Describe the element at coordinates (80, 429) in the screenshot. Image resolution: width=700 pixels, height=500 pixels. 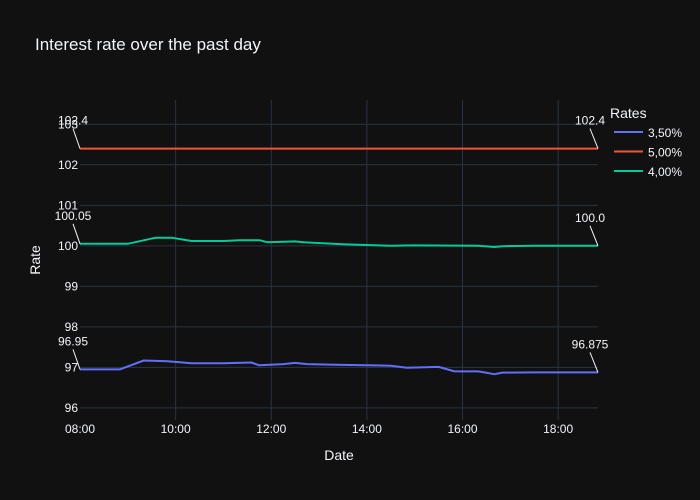
I see `x-tick-label: 08:00` at that location.